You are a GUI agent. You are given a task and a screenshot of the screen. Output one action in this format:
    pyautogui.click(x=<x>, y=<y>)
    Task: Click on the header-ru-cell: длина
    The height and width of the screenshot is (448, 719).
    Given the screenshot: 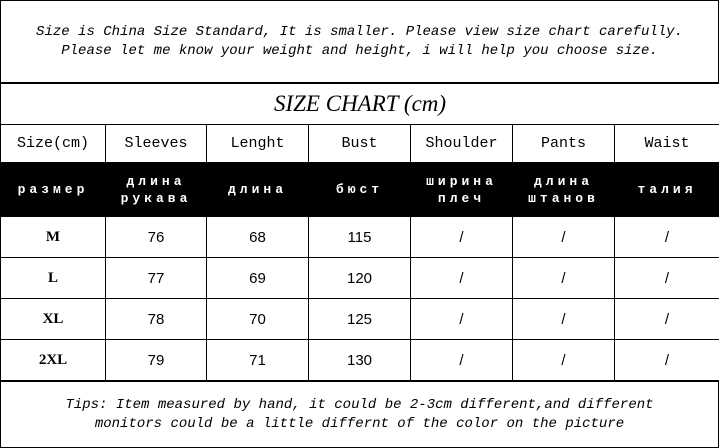 What is the action you would take?
    pyautogui.click(x=257, y=189)
    